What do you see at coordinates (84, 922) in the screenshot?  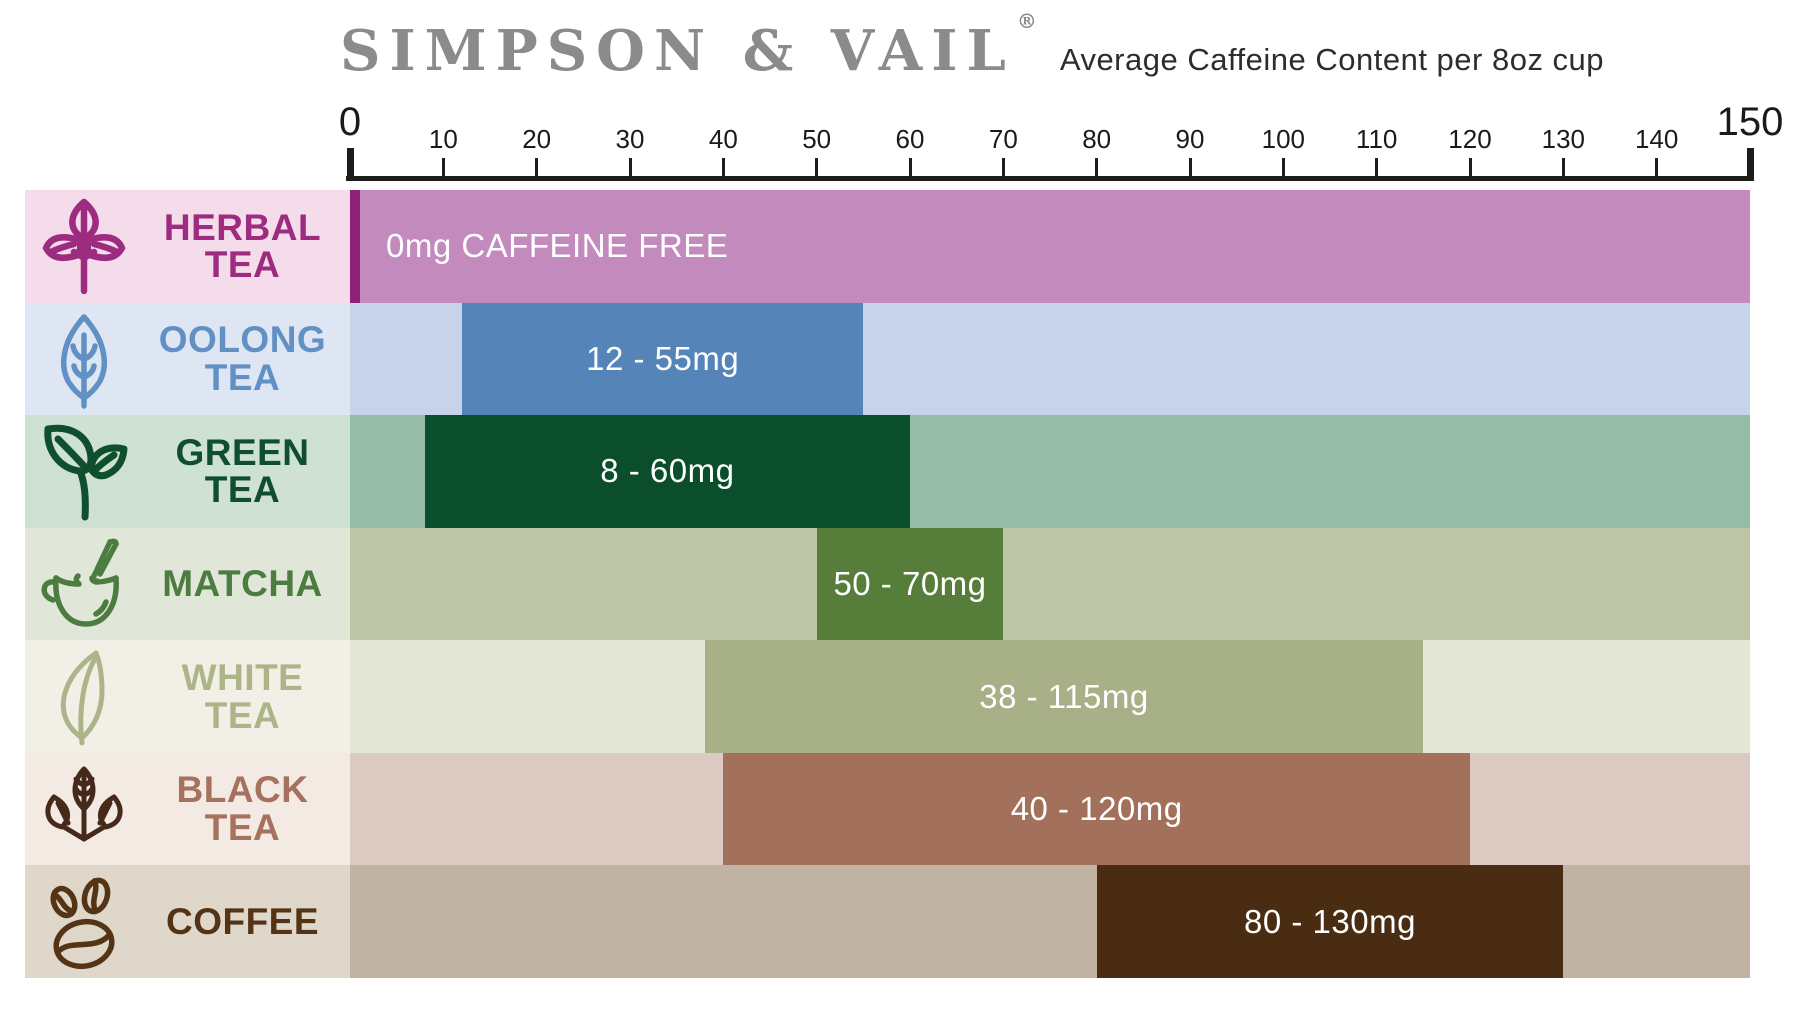 I see `coffee-beans-icon` at bounding box center [84, 922].